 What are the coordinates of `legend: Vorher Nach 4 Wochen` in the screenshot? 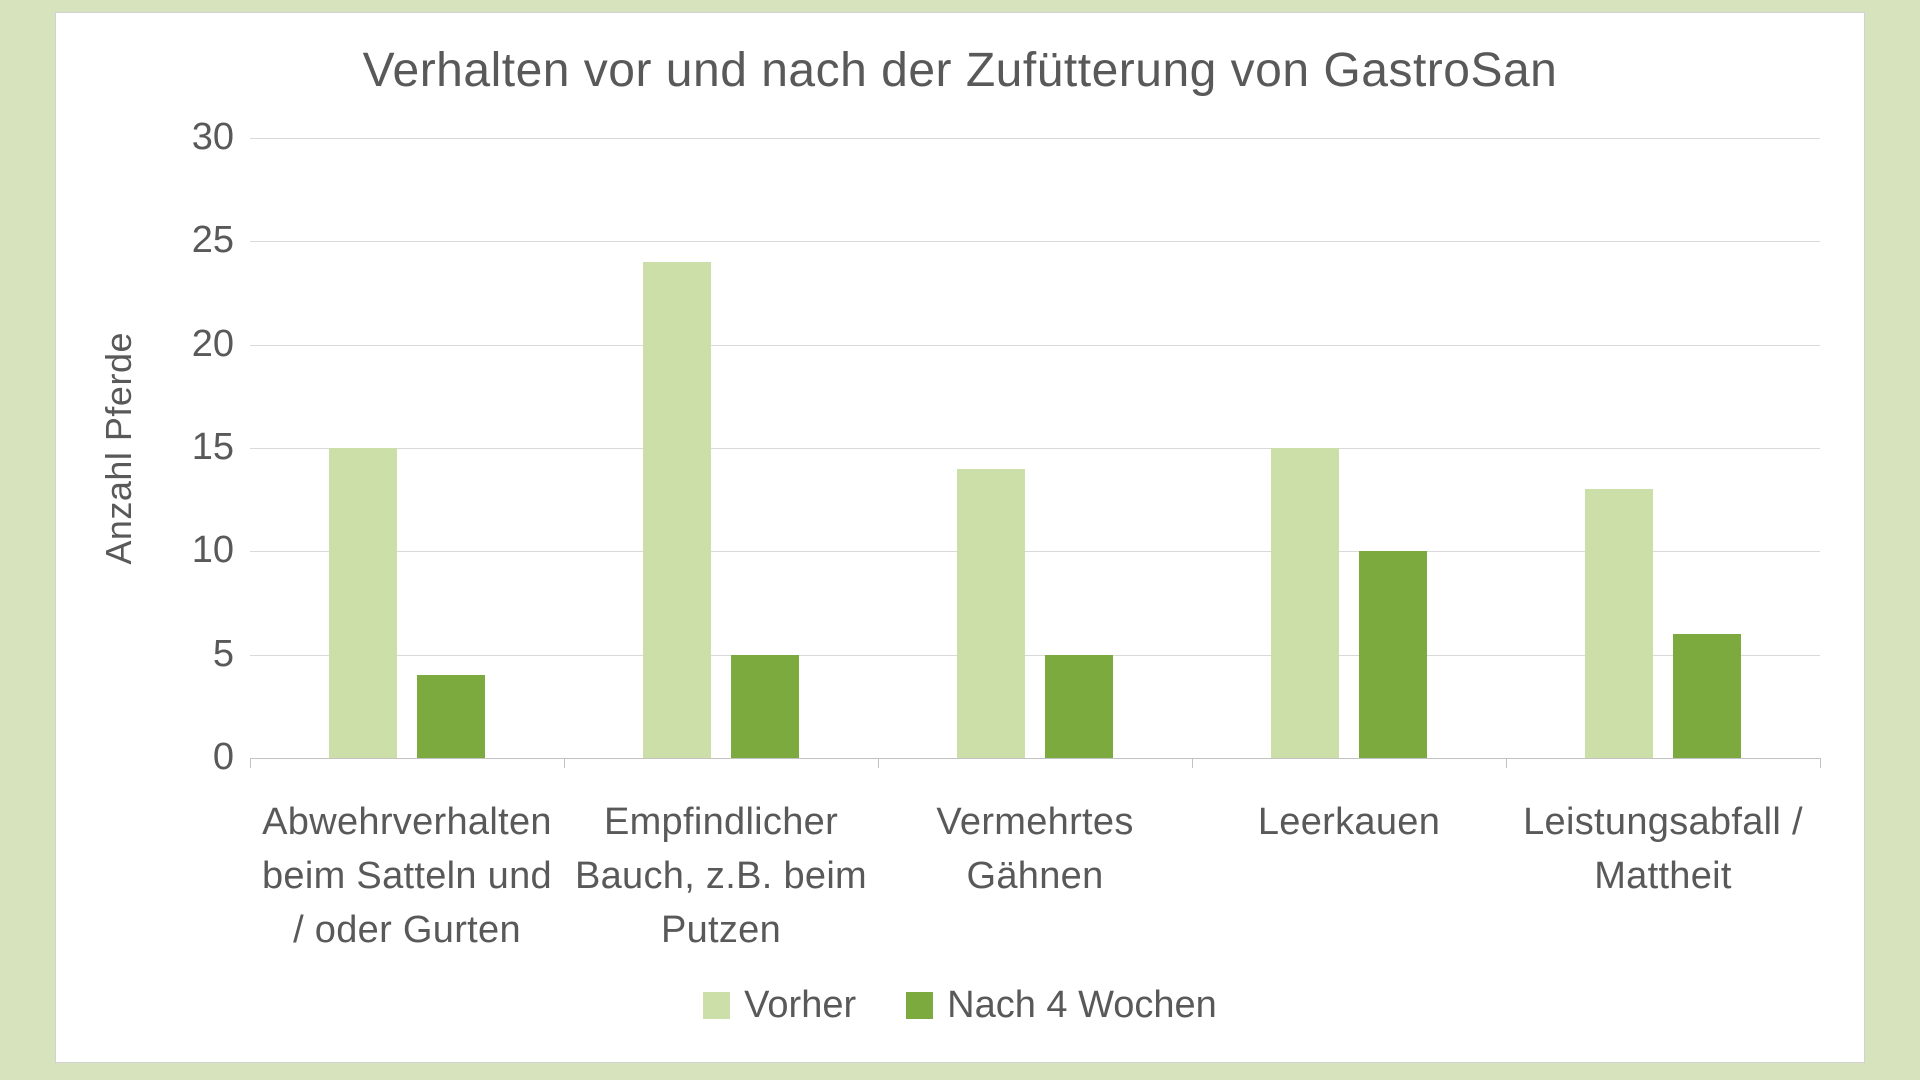 It's located at (960, 1005).